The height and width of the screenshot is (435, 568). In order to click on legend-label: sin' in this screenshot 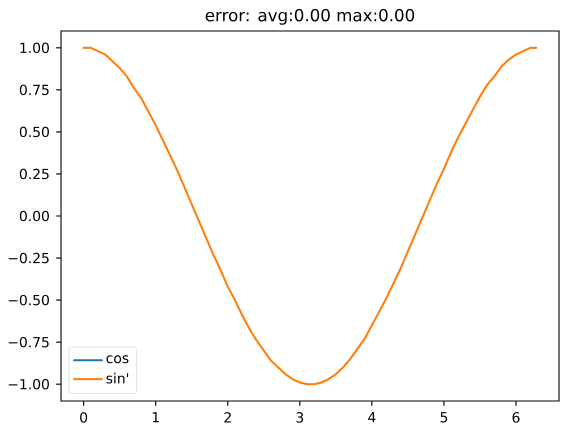, I will do `click(117, 378)`.